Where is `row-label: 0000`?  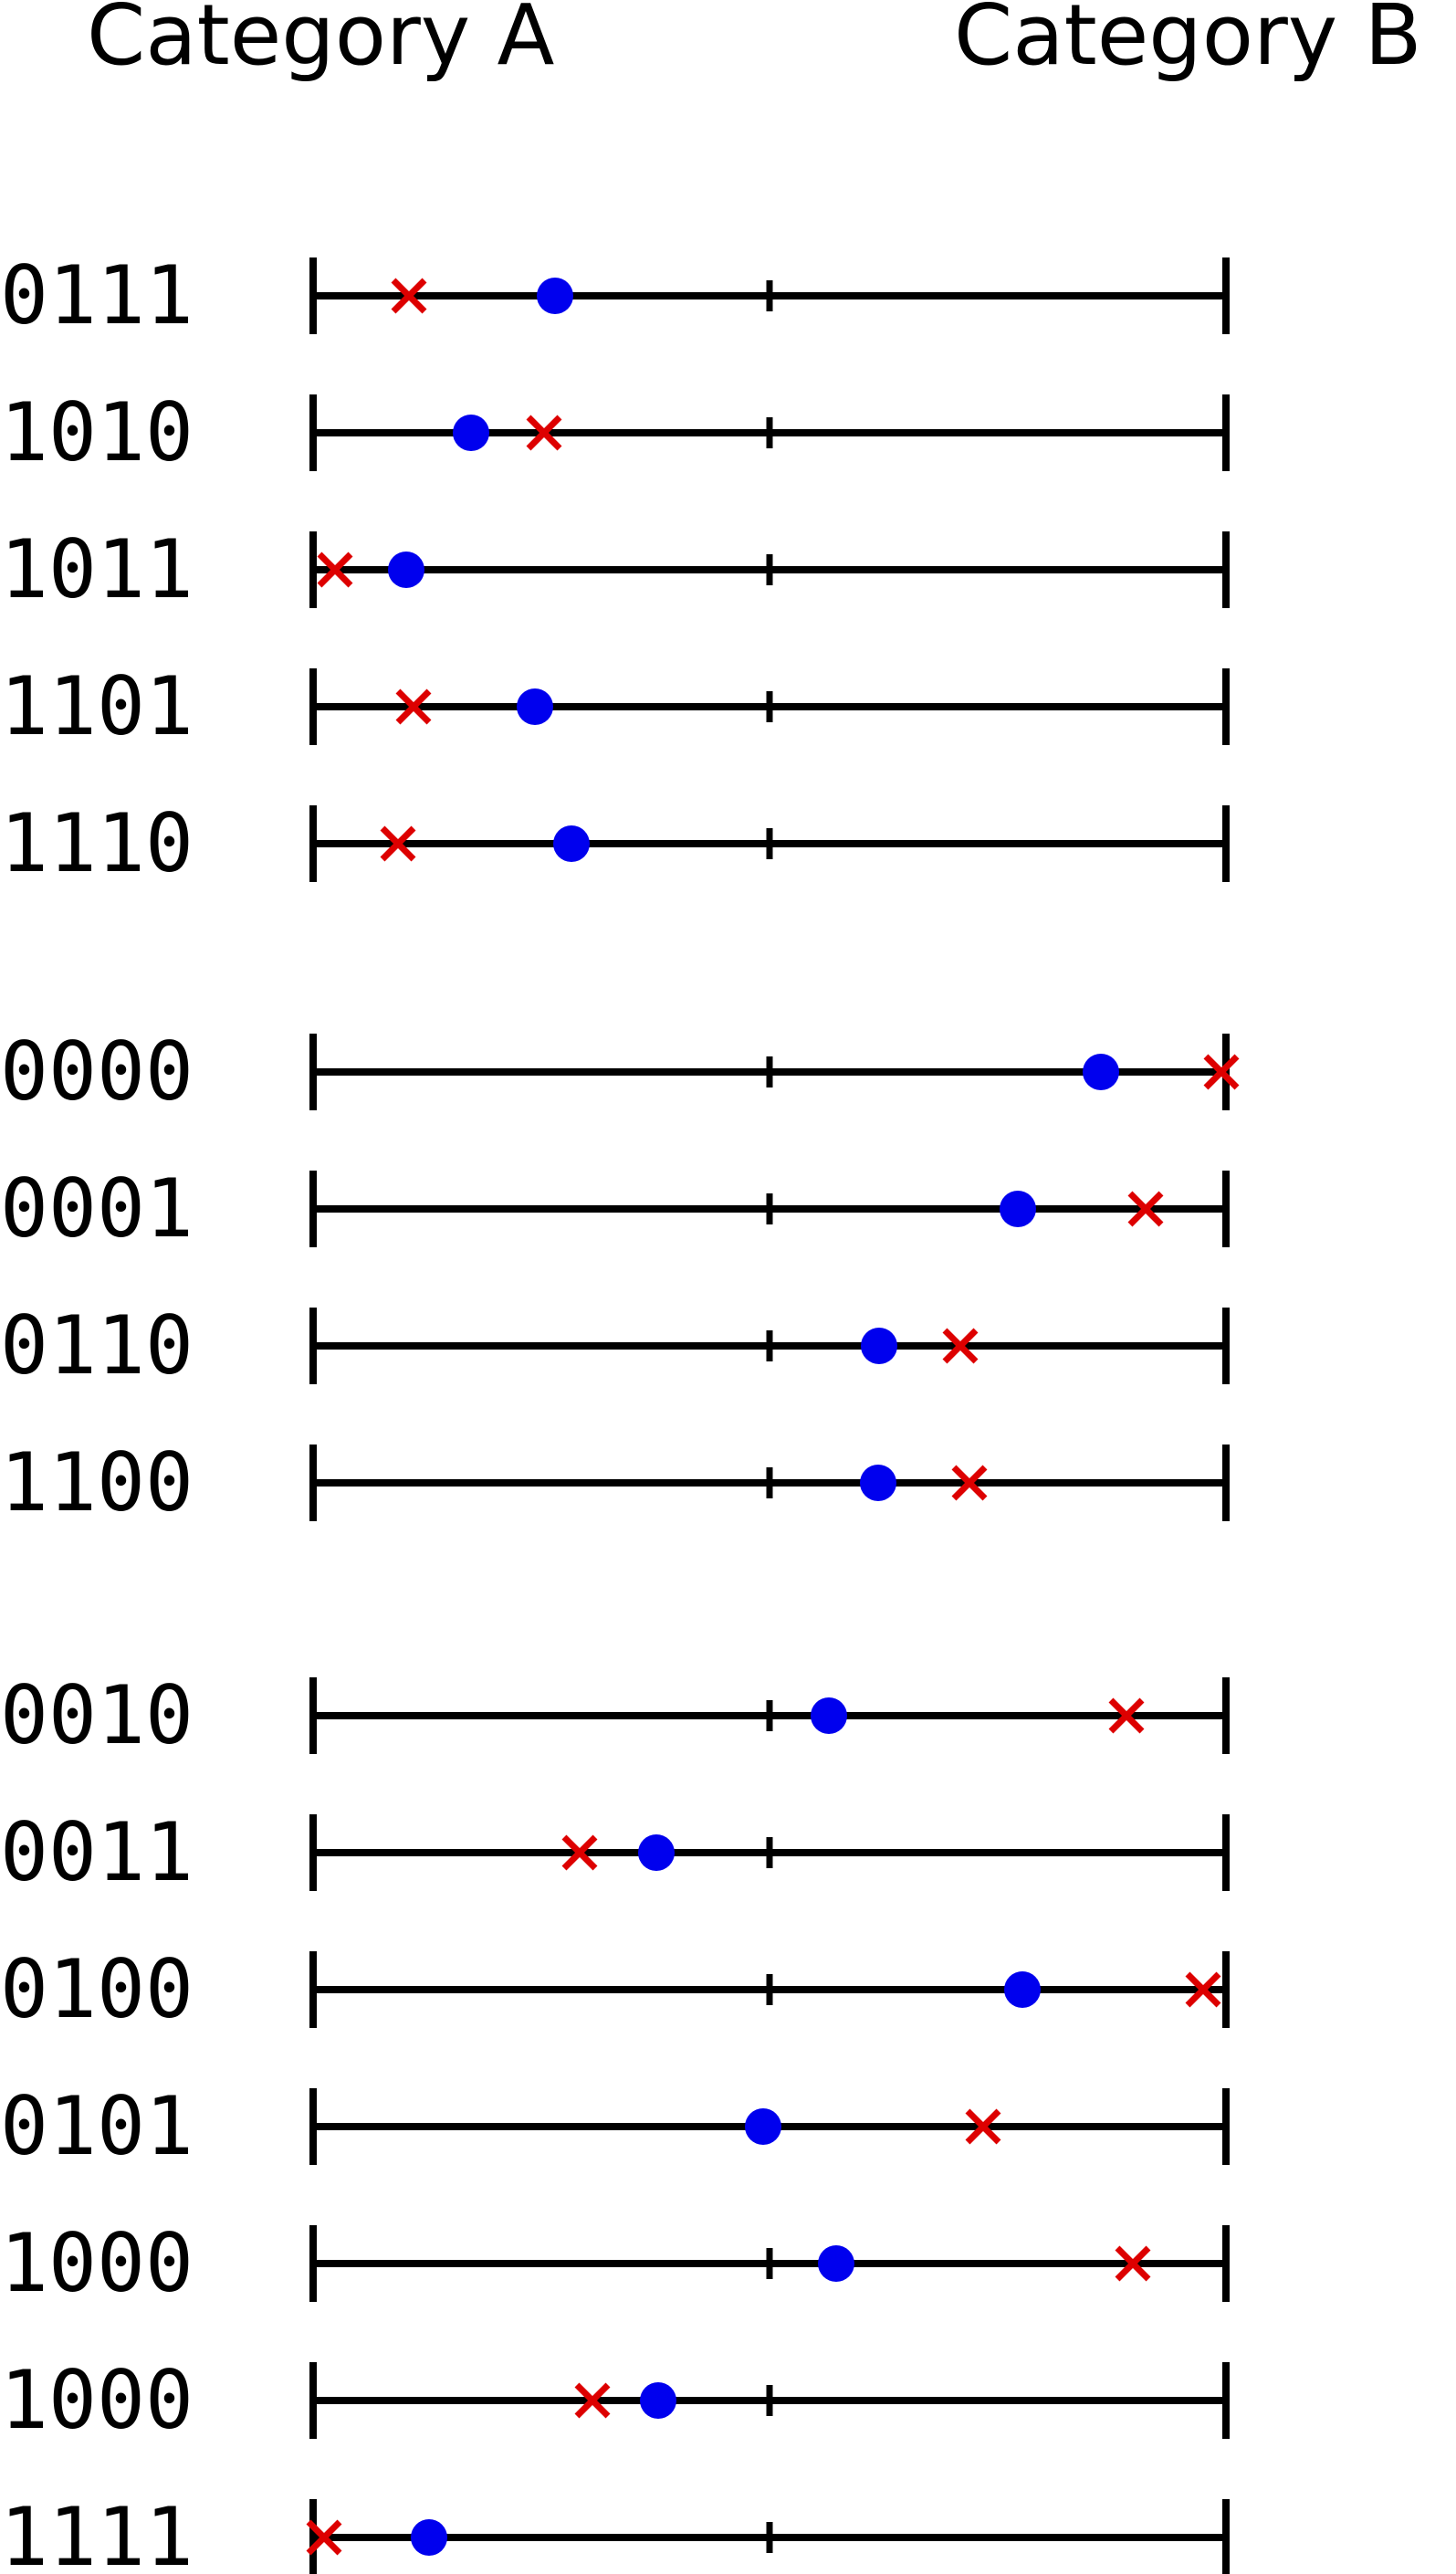 row-label: 0000 is located at coordinates (97, 1071).